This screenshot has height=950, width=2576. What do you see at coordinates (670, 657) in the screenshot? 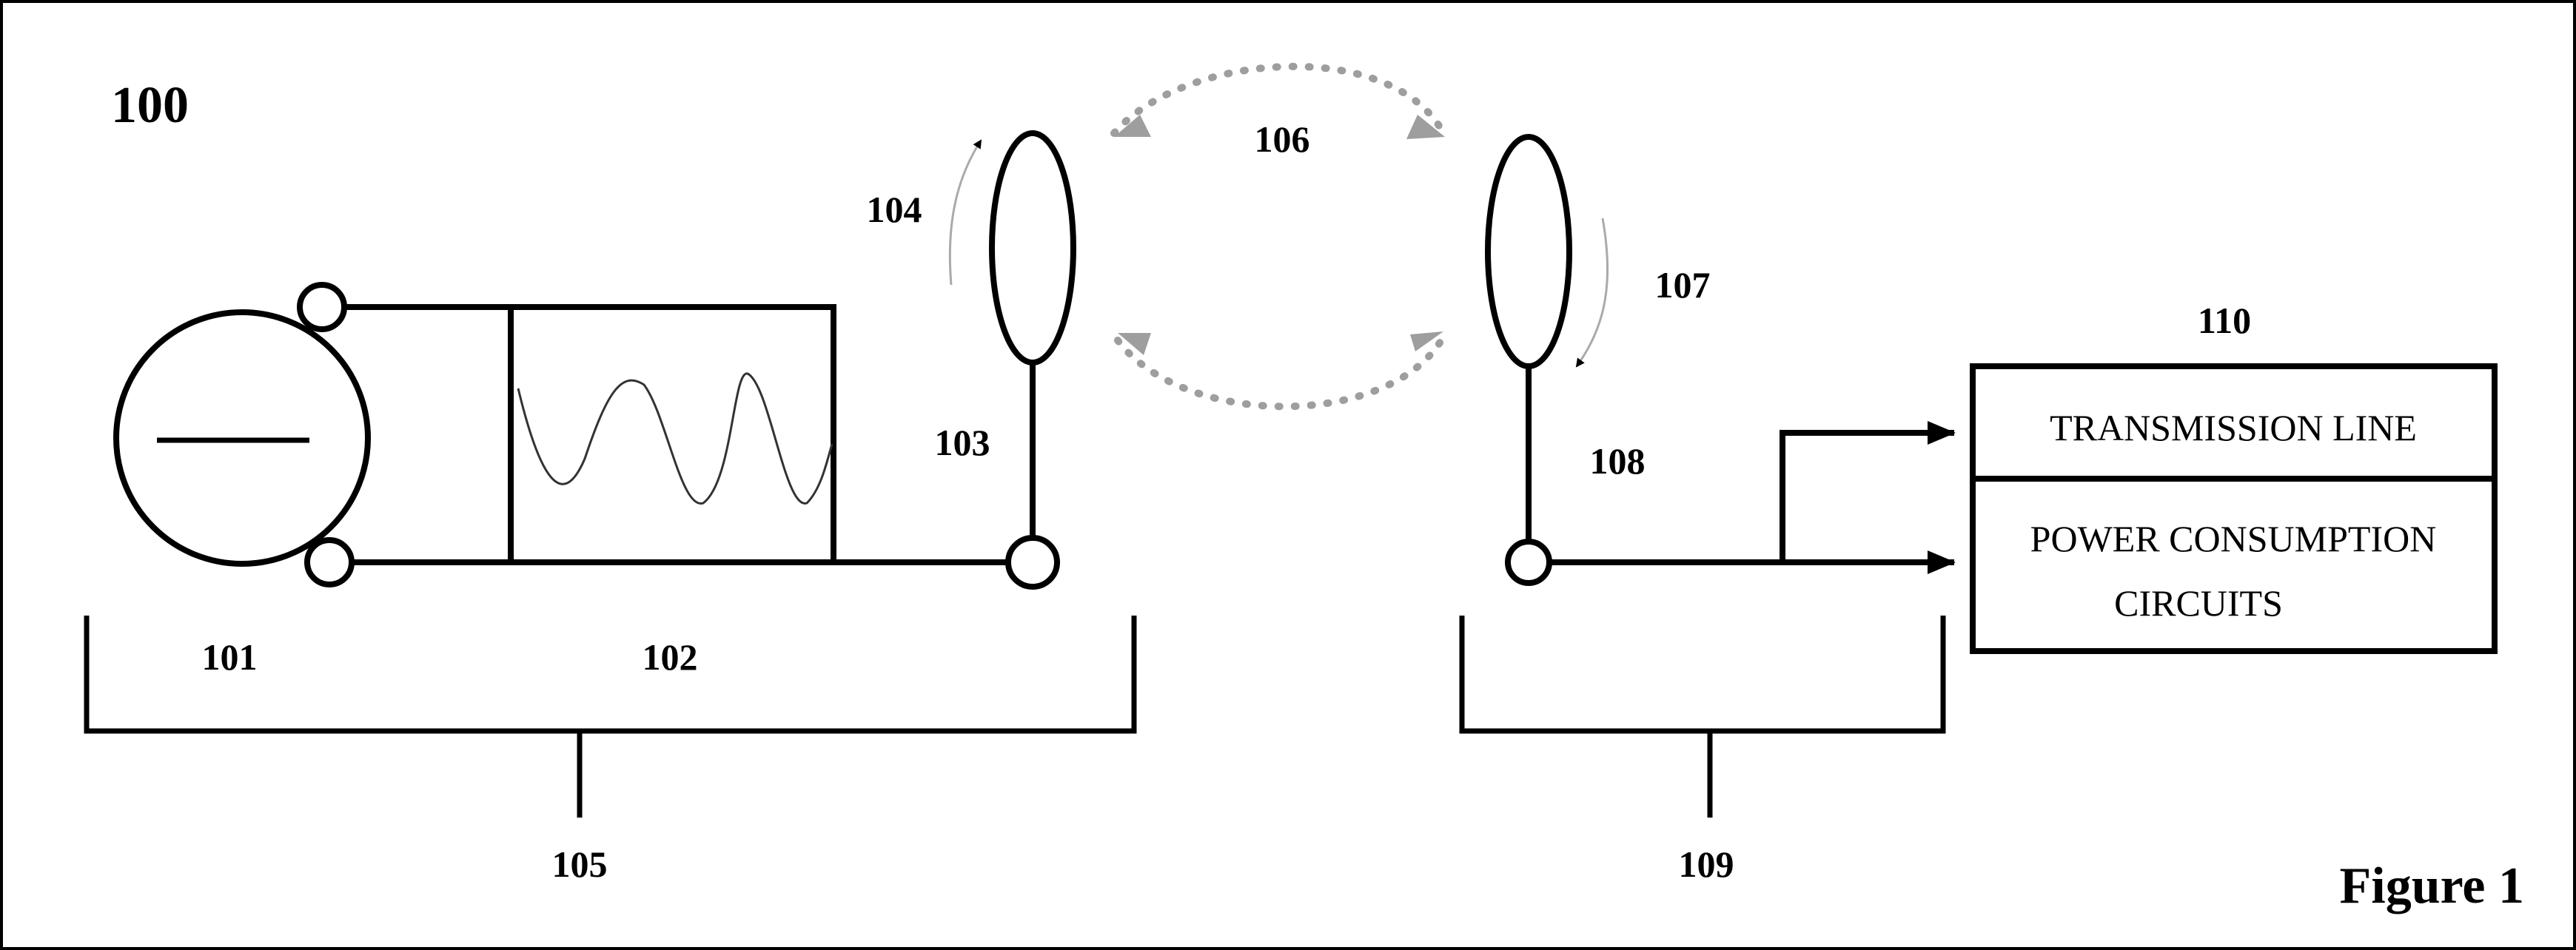
I see `label-102: 102` at bounding box center [670, 657].